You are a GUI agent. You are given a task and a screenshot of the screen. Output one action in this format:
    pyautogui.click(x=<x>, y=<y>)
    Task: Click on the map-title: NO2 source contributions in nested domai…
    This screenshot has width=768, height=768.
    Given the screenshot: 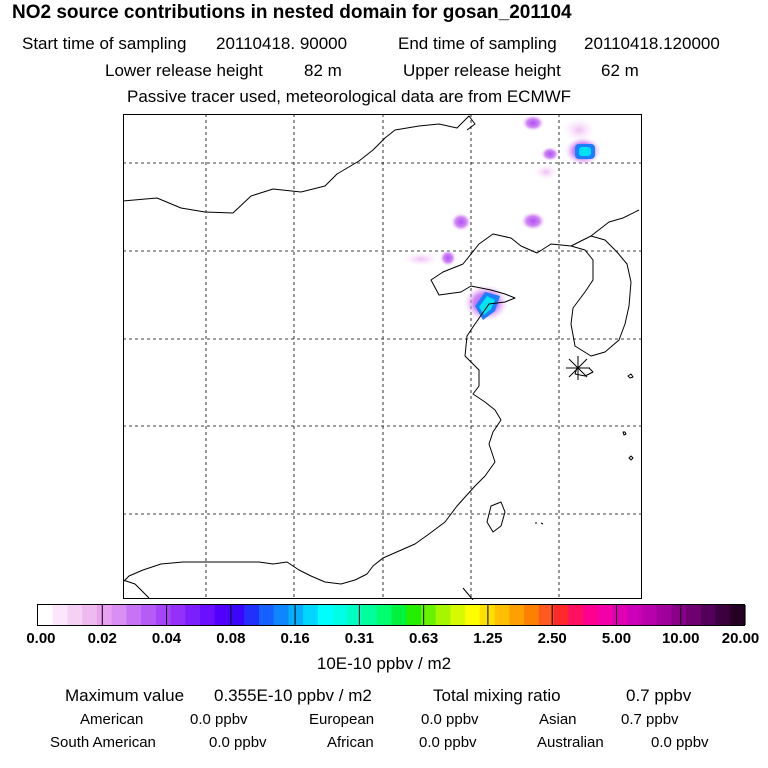 What is the action you would take?
    pyautogui.click(x=292, y=12)
    